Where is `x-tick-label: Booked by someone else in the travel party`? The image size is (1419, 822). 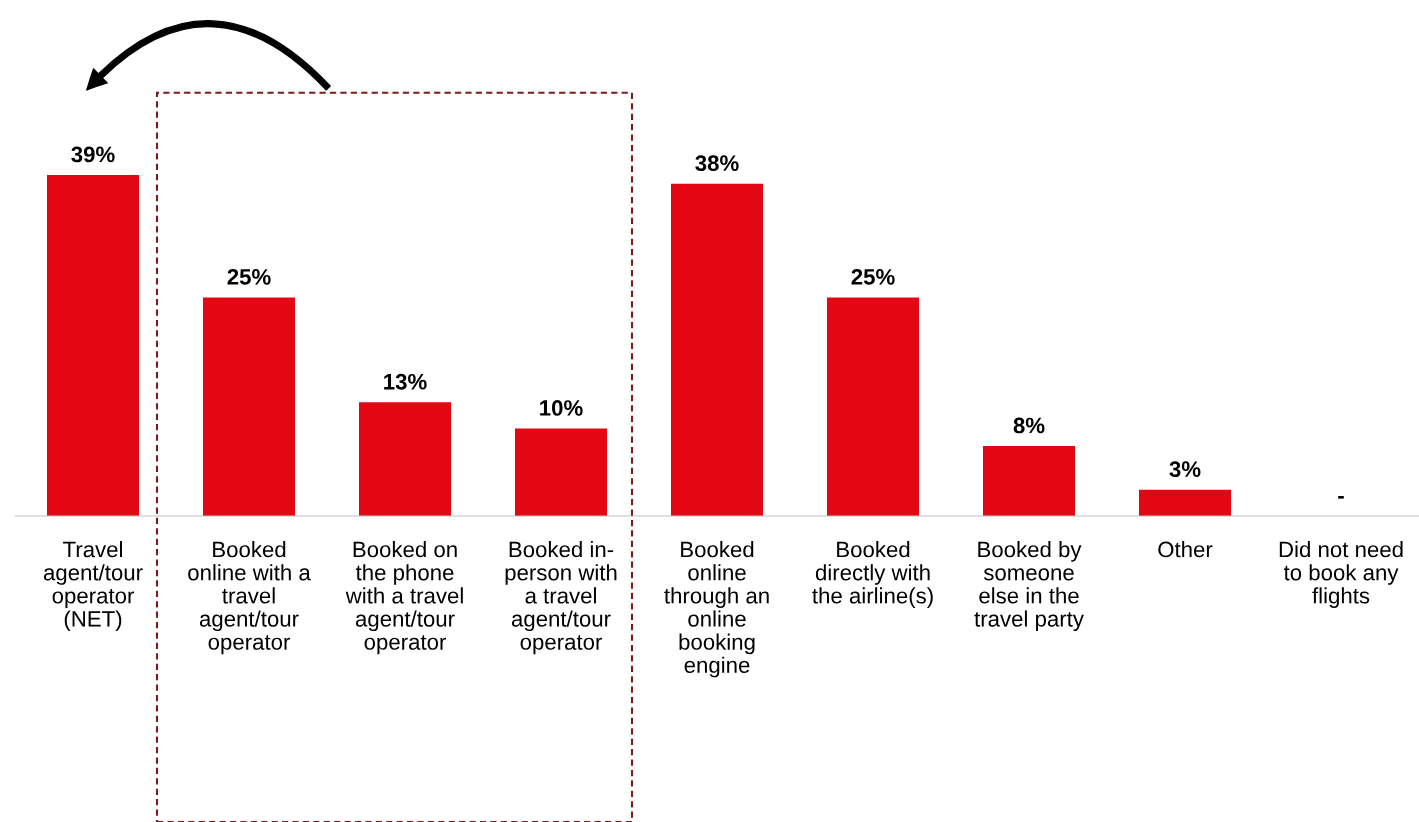
x-tick-label: Booked by someone else in the travel party is located at coordinates (1029, 586).